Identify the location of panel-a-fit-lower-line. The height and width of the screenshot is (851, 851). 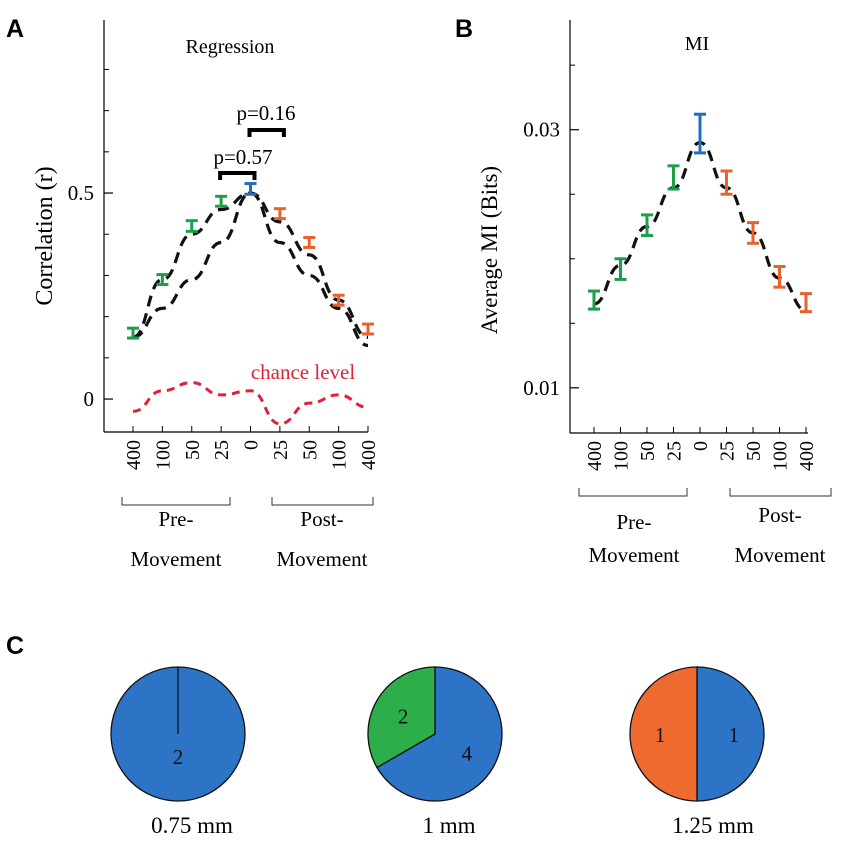
(250, 269).